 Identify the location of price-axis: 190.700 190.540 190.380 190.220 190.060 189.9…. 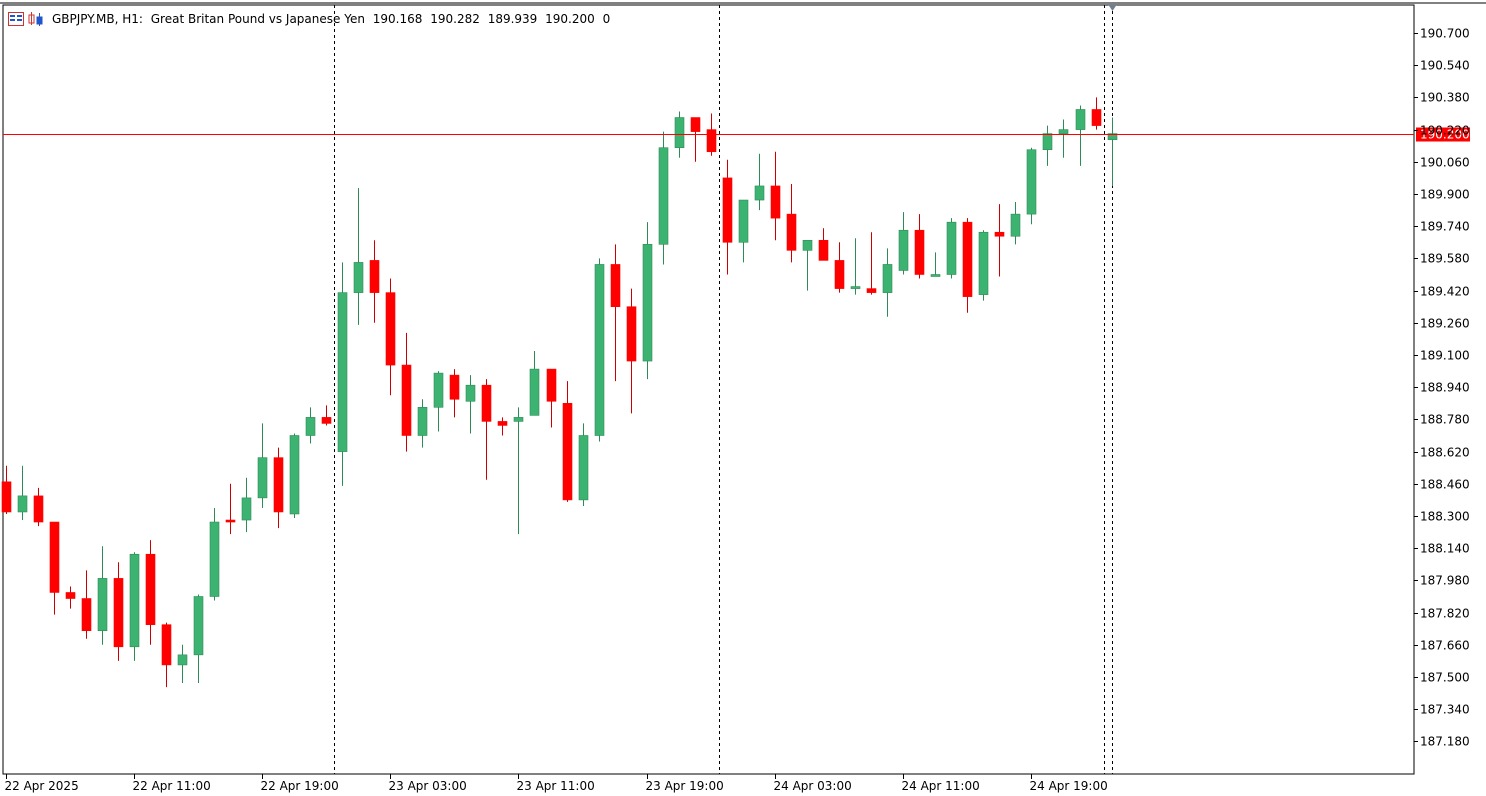
(1442, 388).